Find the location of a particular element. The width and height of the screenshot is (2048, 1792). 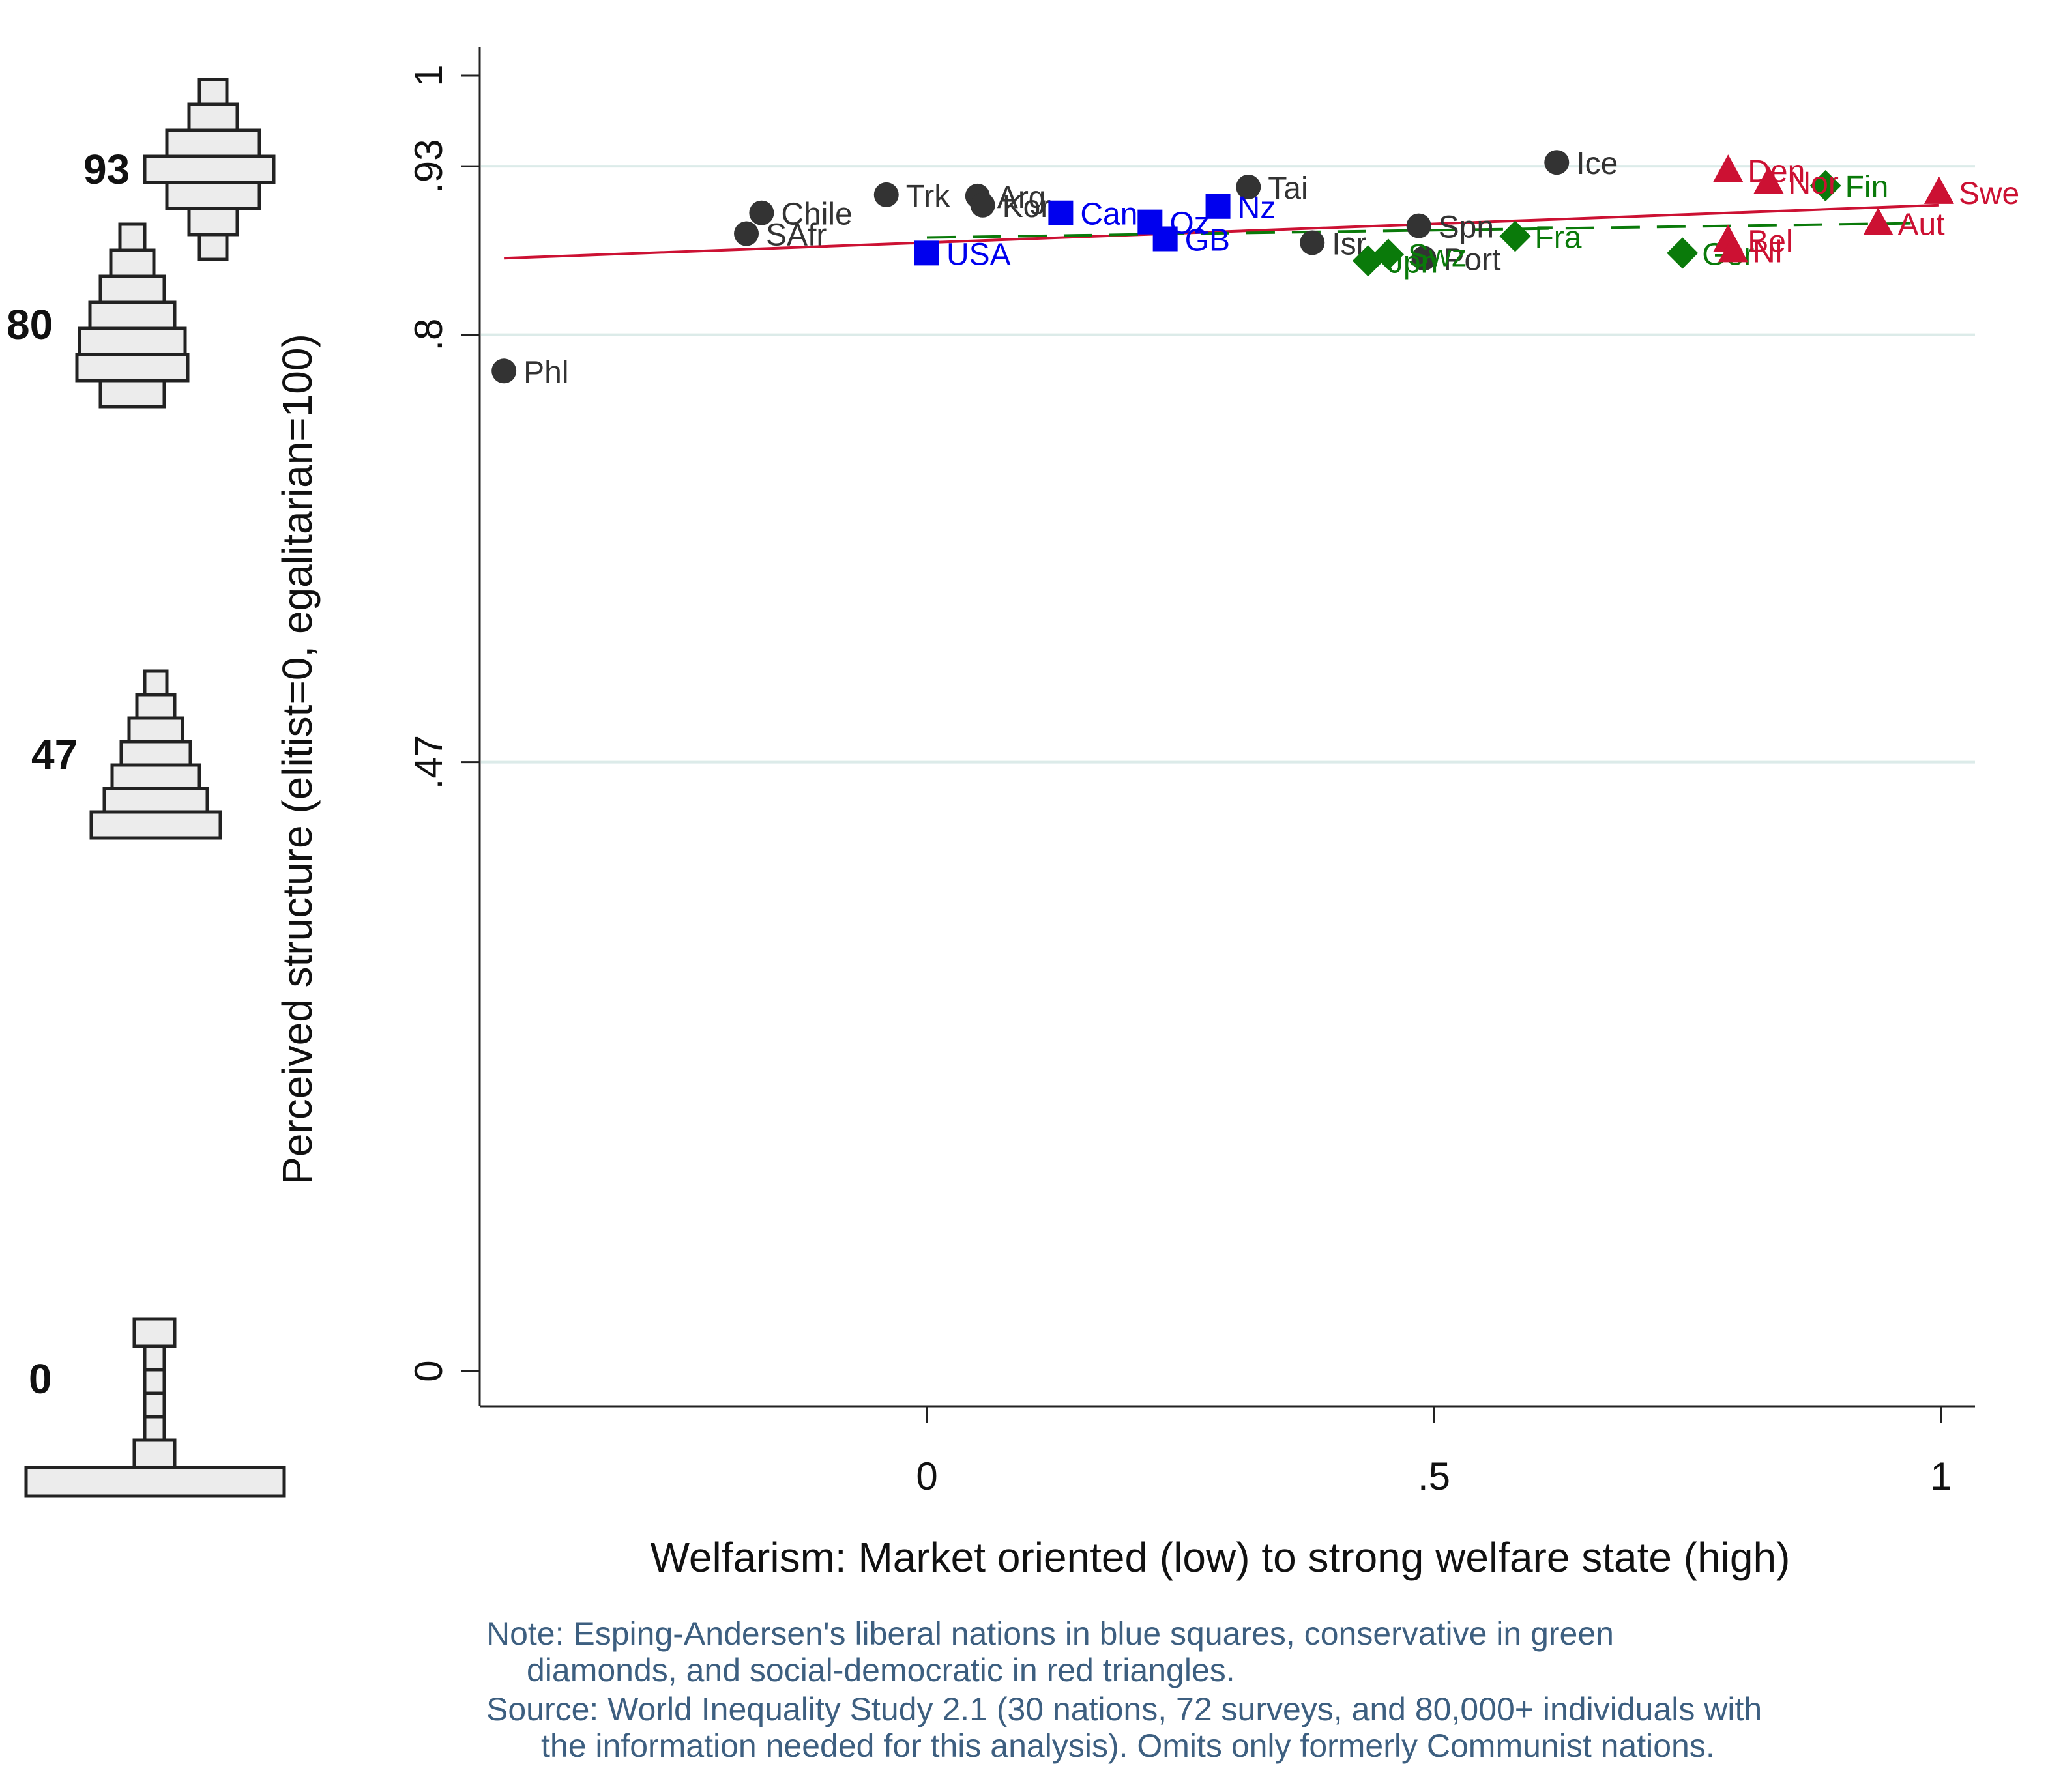

point-ice is located at coordinates (1557, 162).